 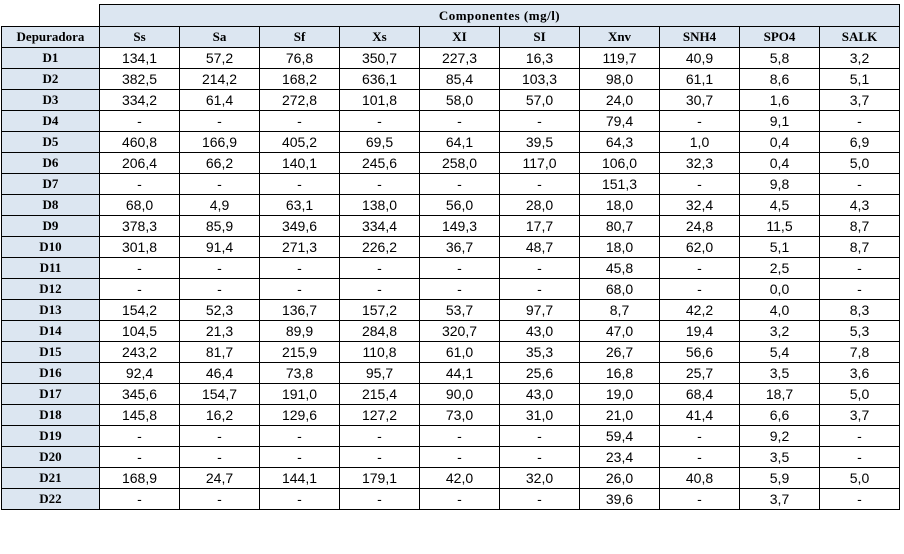 I want to click on table-cell: 81,7, so click(x=219, y=352).